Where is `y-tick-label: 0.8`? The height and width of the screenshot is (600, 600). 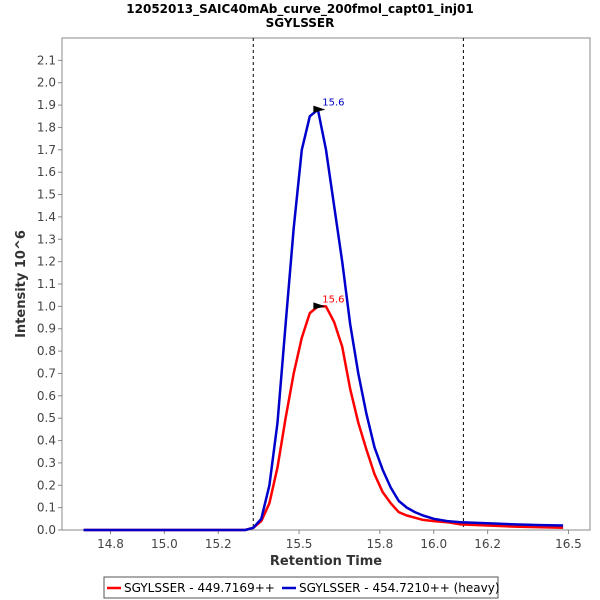 y-tick-label: 0.8 is located at coordinates (46, 351).